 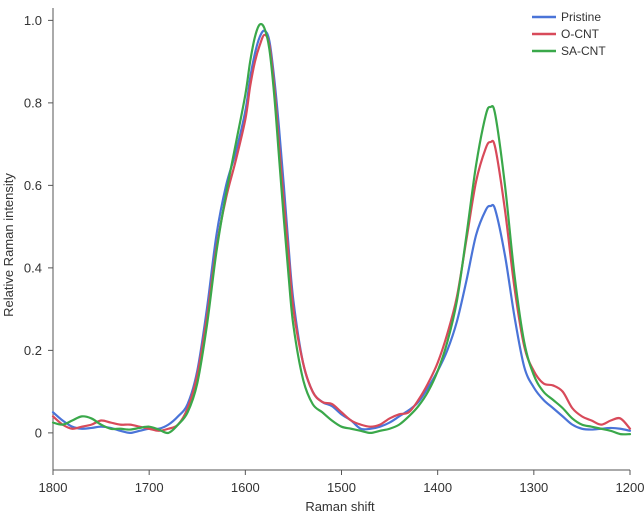 I want to click on x-tick-label: 1200, so click(x=630, y=487).